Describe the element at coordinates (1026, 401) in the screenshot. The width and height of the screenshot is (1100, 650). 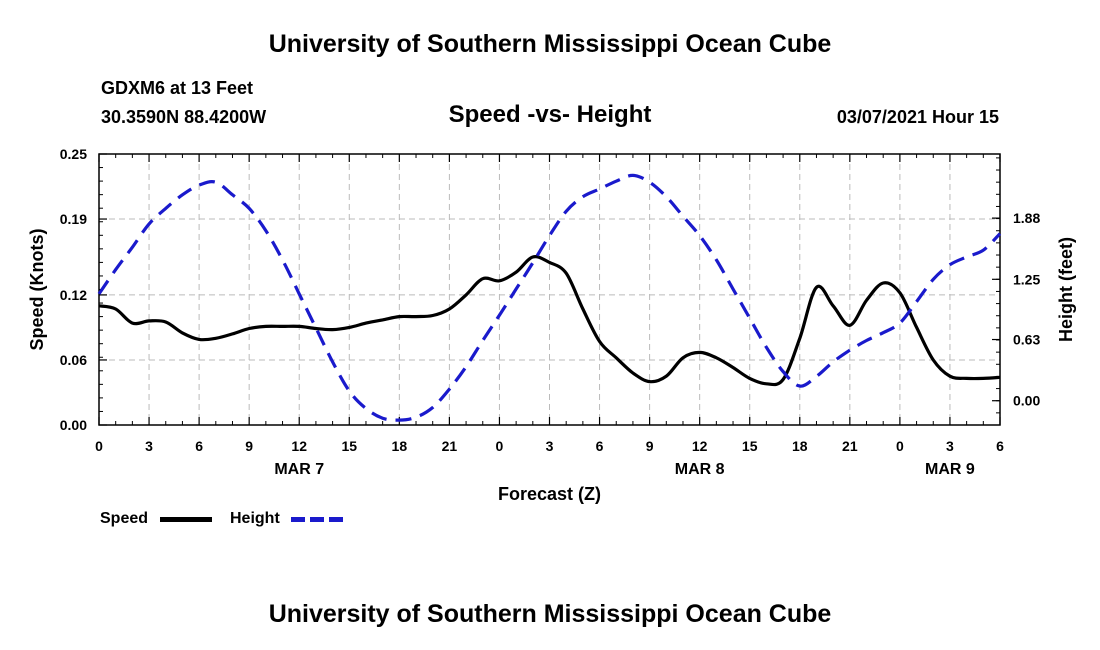
I see `y2-tick-label: 0.00` at that location.